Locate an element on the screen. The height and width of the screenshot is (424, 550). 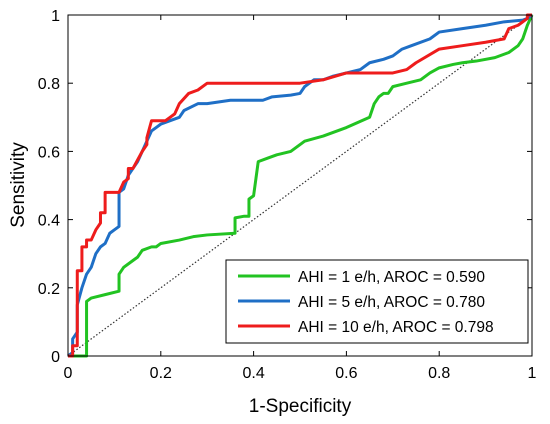
legend-label-1: AHI = 1 e/h, AROC = 0.590 is located at coordinates (391, 277).